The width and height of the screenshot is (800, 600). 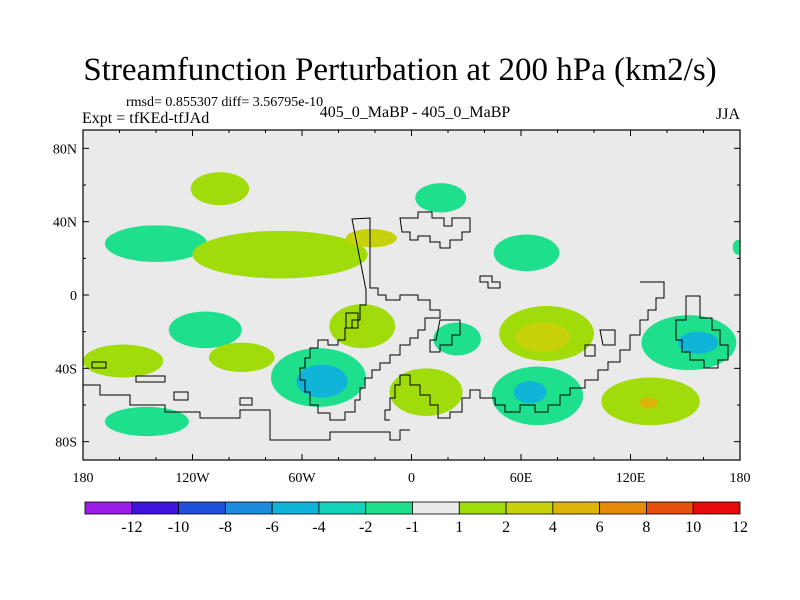 What do you see at coordinates (73, 296) in the screenshot?
I see `y-tick-label: 0` at bounding box center [73, 296].